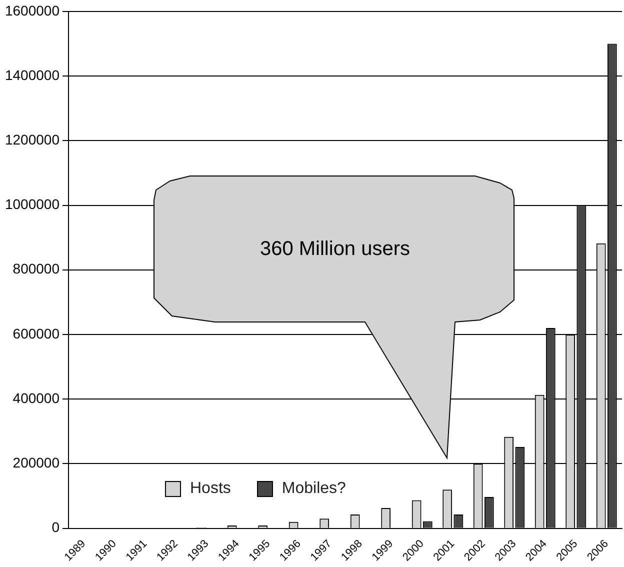 The image size is (624, 567). Describe the element at coordinates (32, 140) in the screenshot. I see `y-tick-label: 1200000` at that location.